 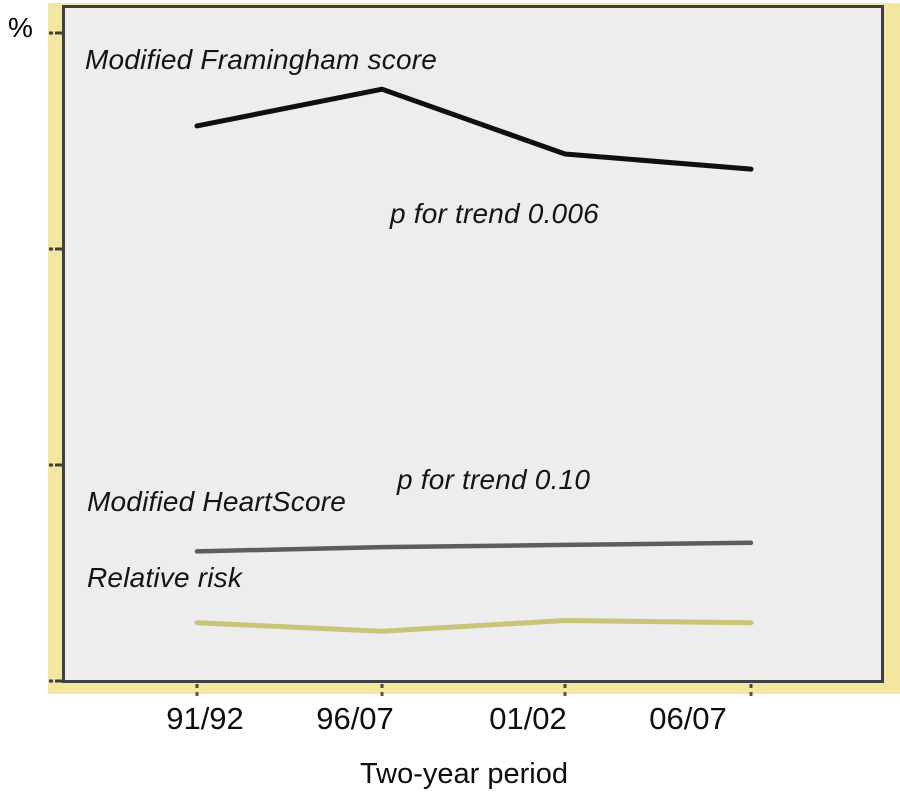 What do you see at coordinates (205, 718) in the screenshot?
I see `x-tick-label-91-92: 91/92` at bounding box center [205, 718].